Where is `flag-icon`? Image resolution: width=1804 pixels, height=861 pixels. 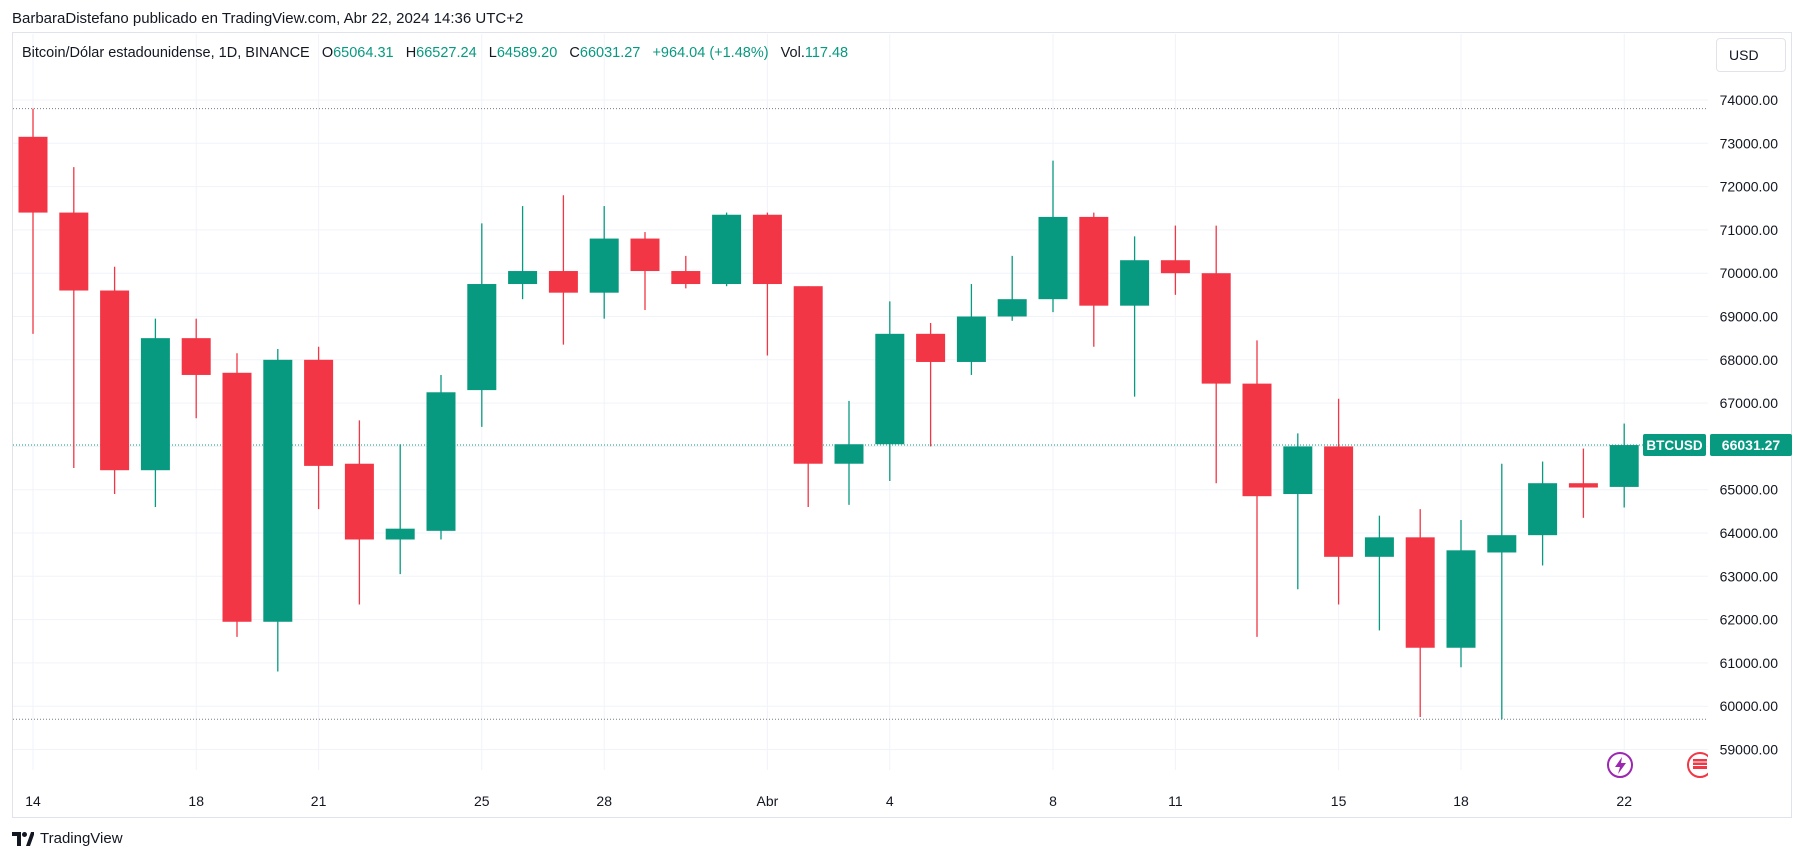 flag-icon is located at coordinates (1700, 765).